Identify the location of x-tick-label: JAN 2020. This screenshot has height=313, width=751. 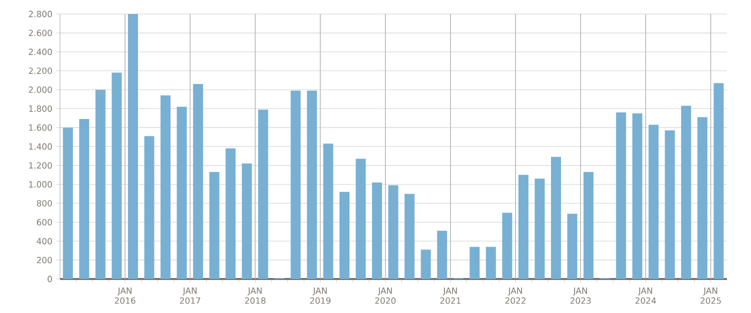
(385, 296).